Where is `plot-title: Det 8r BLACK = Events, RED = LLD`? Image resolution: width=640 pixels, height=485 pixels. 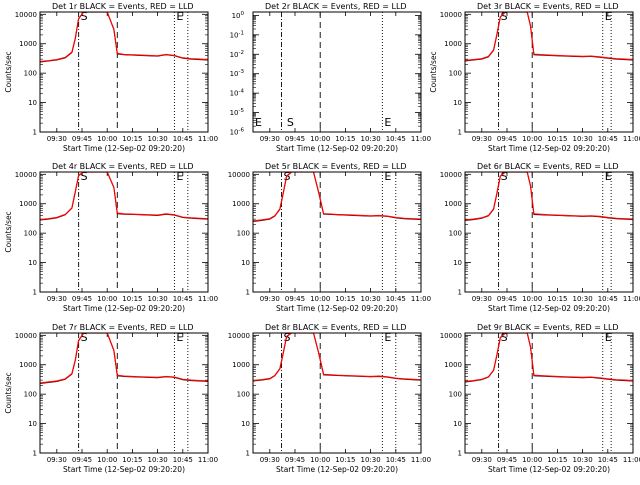 plot-title: Det 8r BLACK = Events, RED = LLD is located at coordinates (336, 327).